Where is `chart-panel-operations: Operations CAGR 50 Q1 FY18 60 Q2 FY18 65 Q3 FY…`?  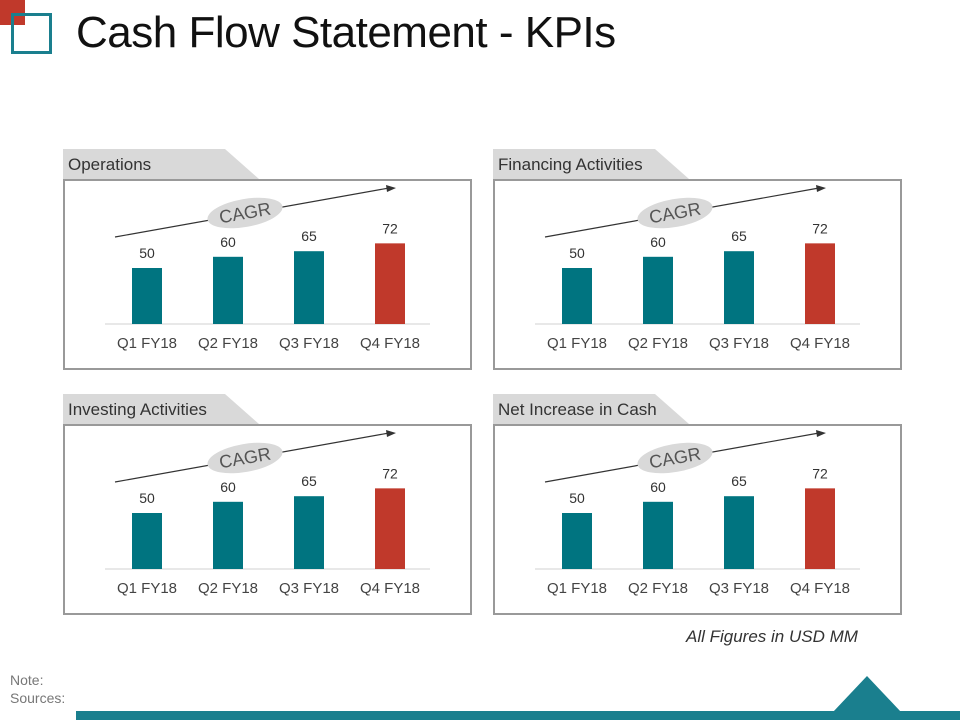 chart-panel-operations: Operations CAGR 50 Q1 FY18 60 Q2 FY18 65 Q3 FY… is located at coordinates (267, 261).